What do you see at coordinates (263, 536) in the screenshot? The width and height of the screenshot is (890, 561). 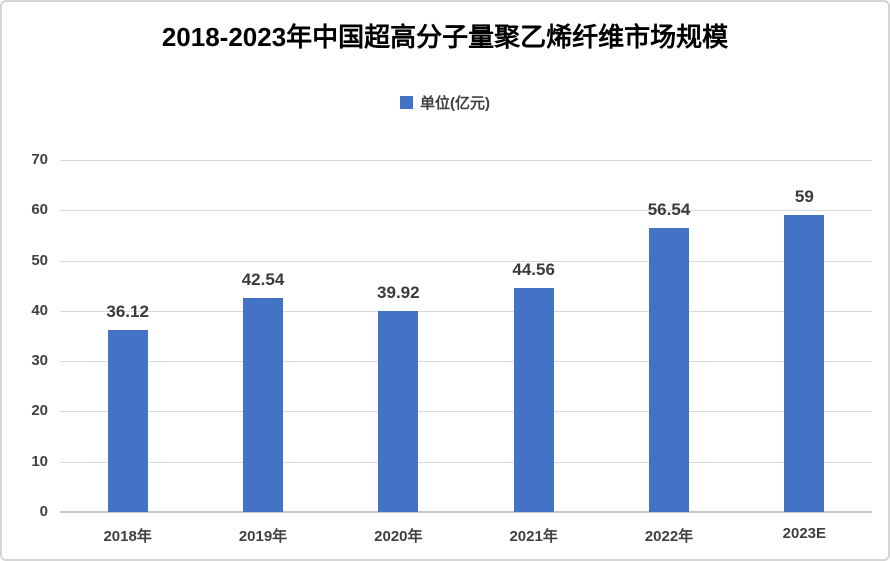 I see `x-axis-tick-label: 2019年` at bounding box center [263, 536].